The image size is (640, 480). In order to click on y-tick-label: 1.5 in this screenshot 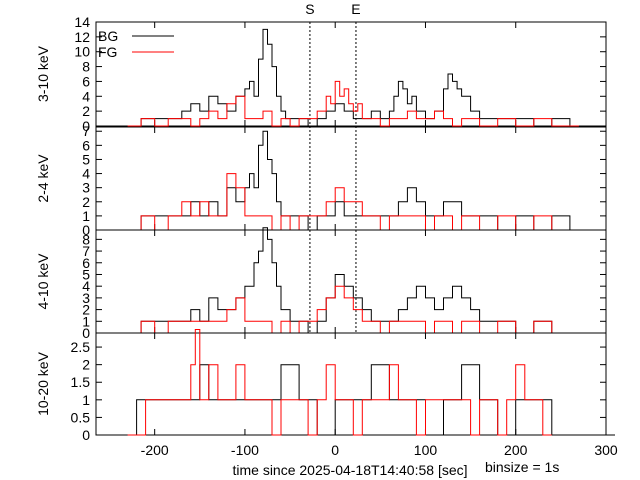, I will do `click(81, 382)`.